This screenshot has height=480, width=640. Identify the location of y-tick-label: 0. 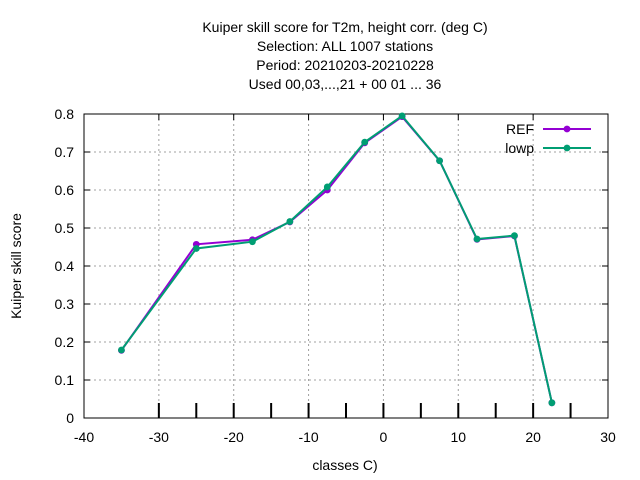
(70, 418).